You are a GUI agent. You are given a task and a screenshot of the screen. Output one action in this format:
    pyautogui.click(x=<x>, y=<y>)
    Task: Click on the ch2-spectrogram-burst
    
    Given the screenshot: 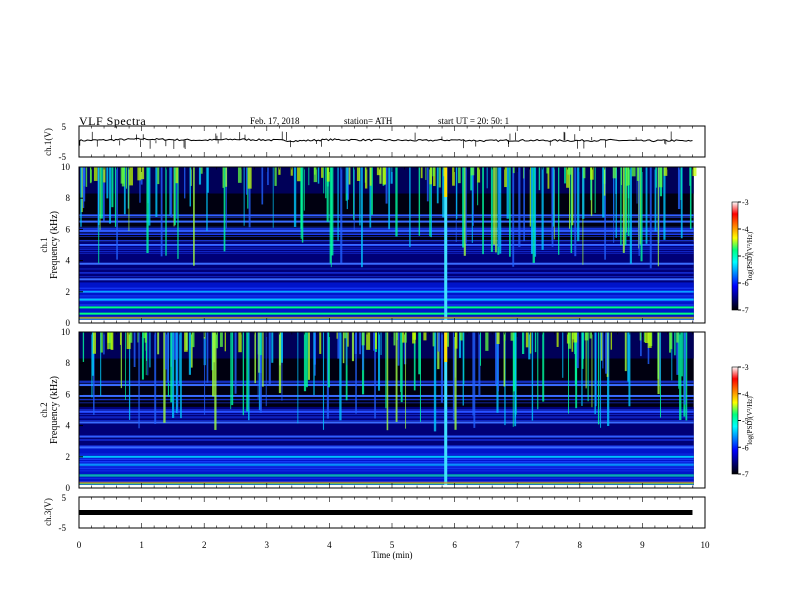 What is the action you would take?
    pyautogui.click(x=446, y=410)
    